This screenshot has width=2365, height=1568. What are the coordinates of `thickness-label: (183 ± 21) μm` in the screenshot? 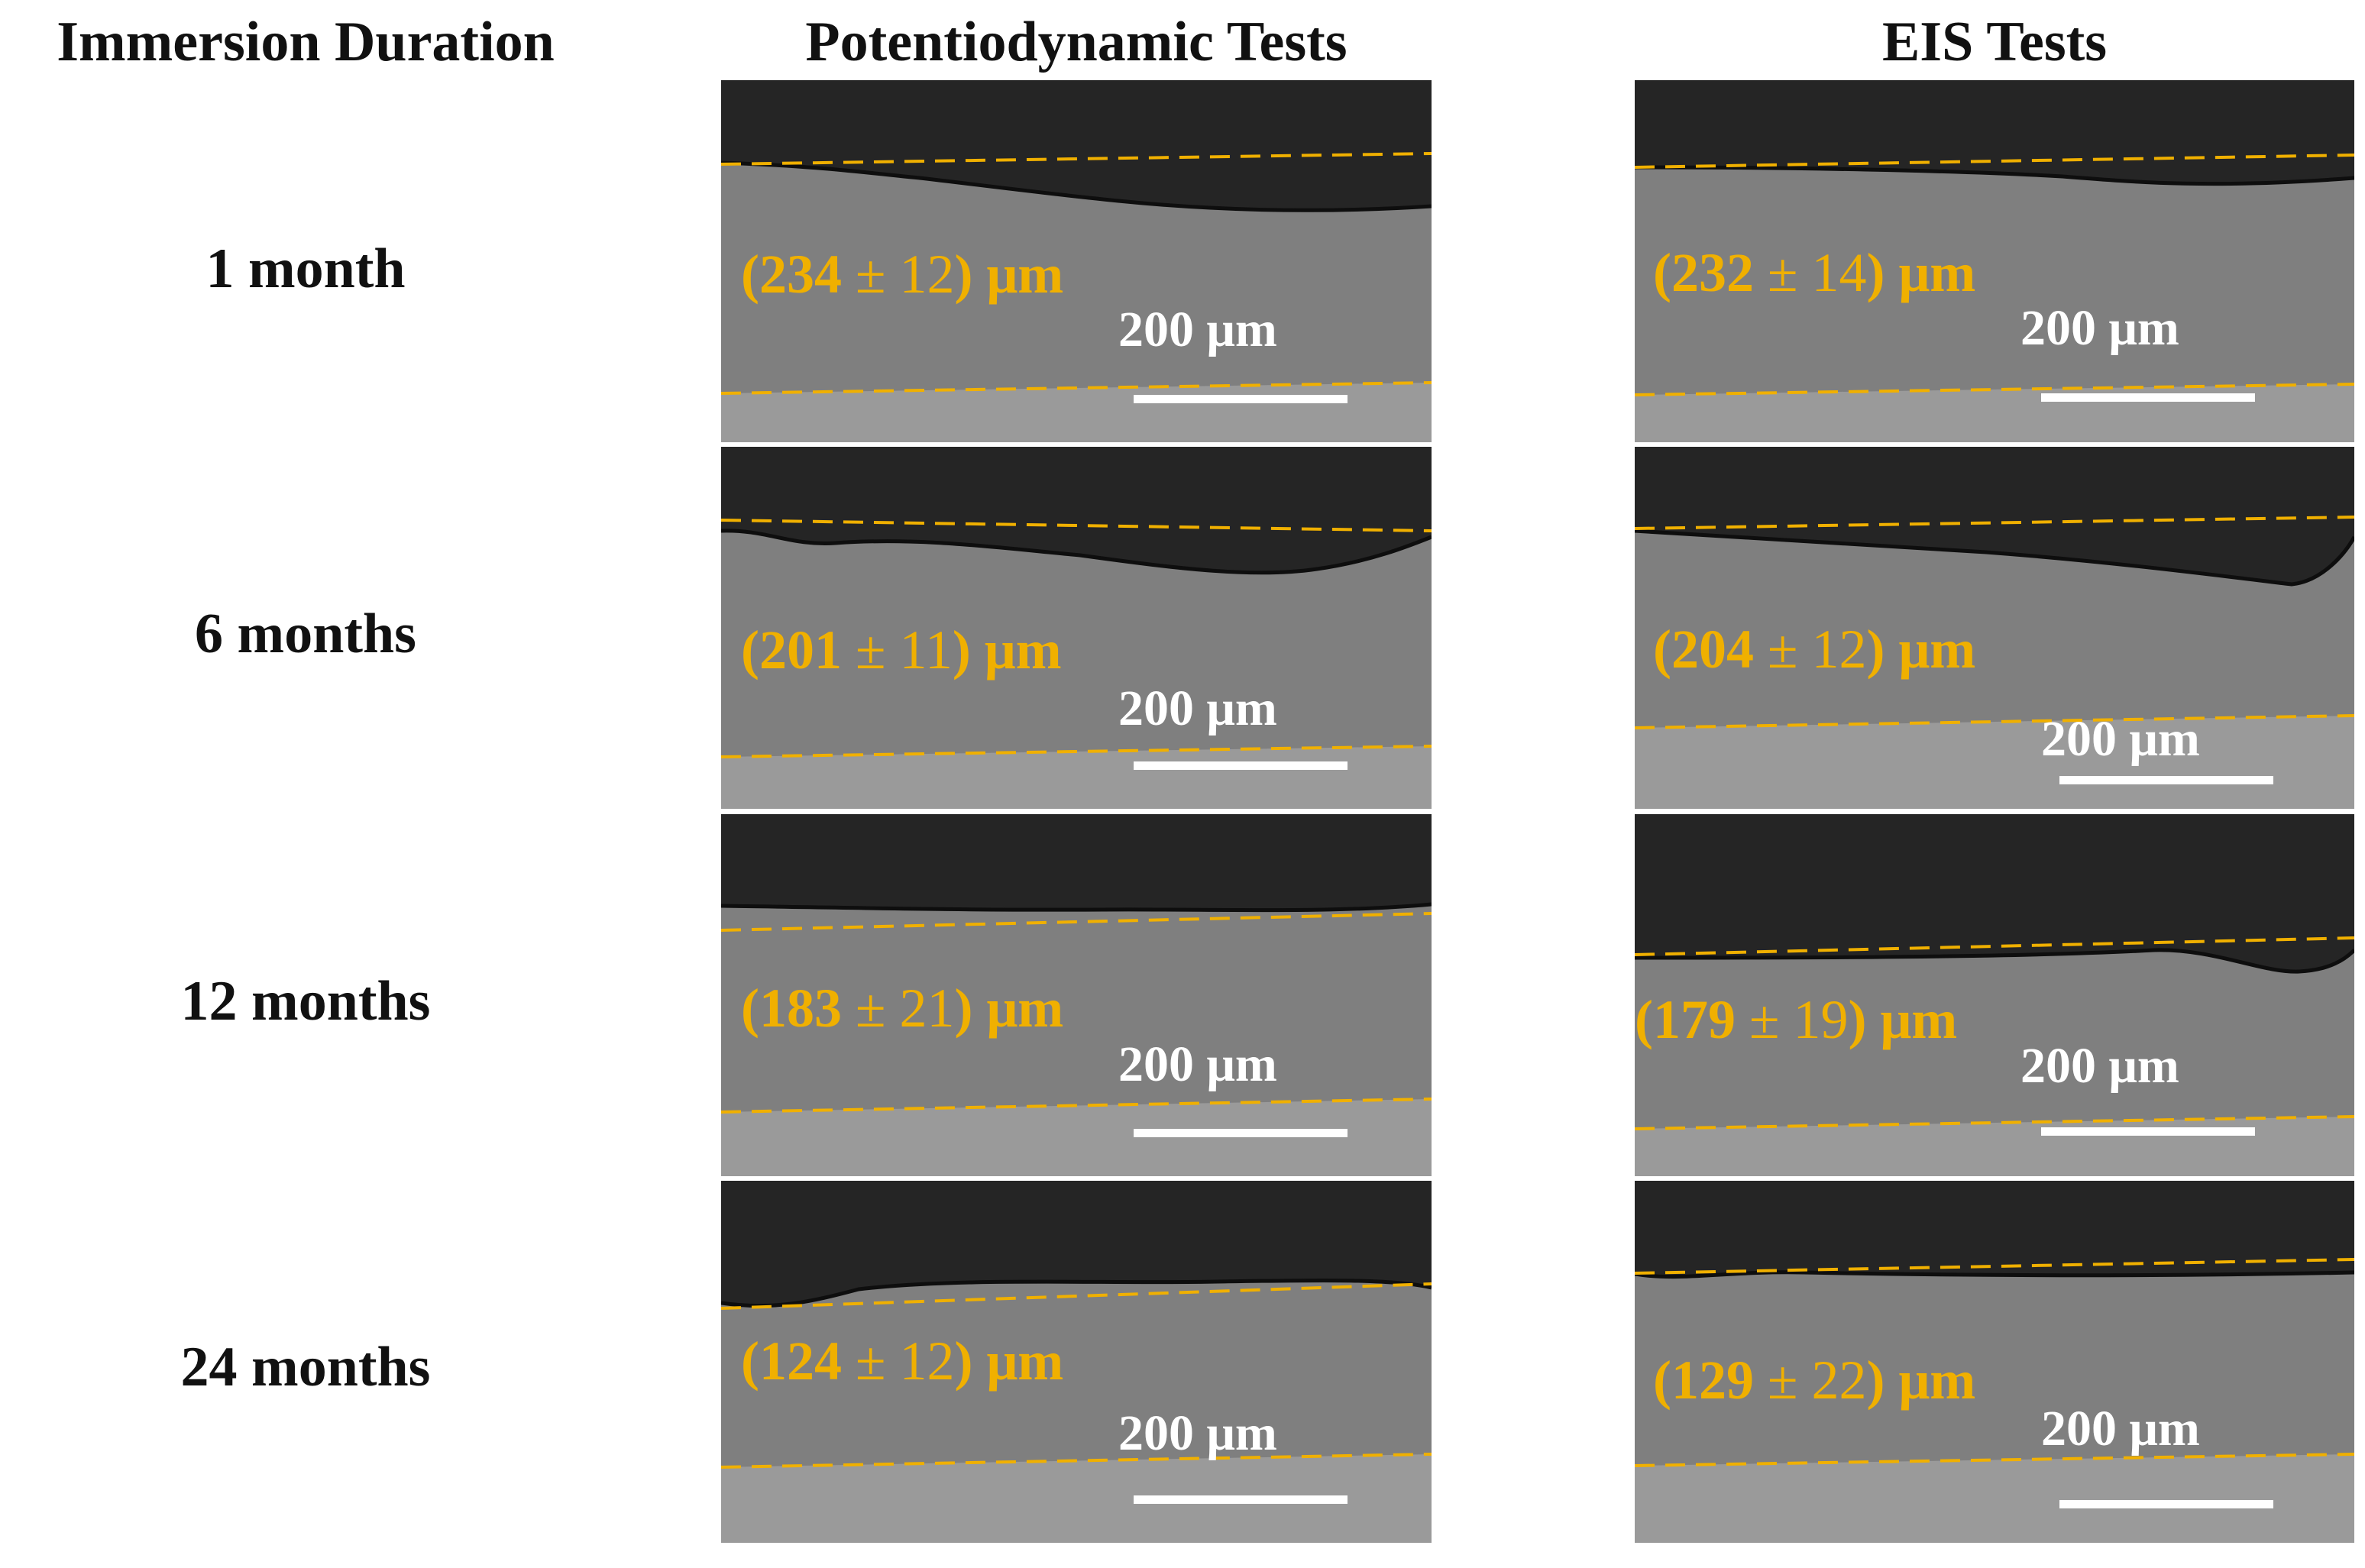 It's located at (902, 1008).